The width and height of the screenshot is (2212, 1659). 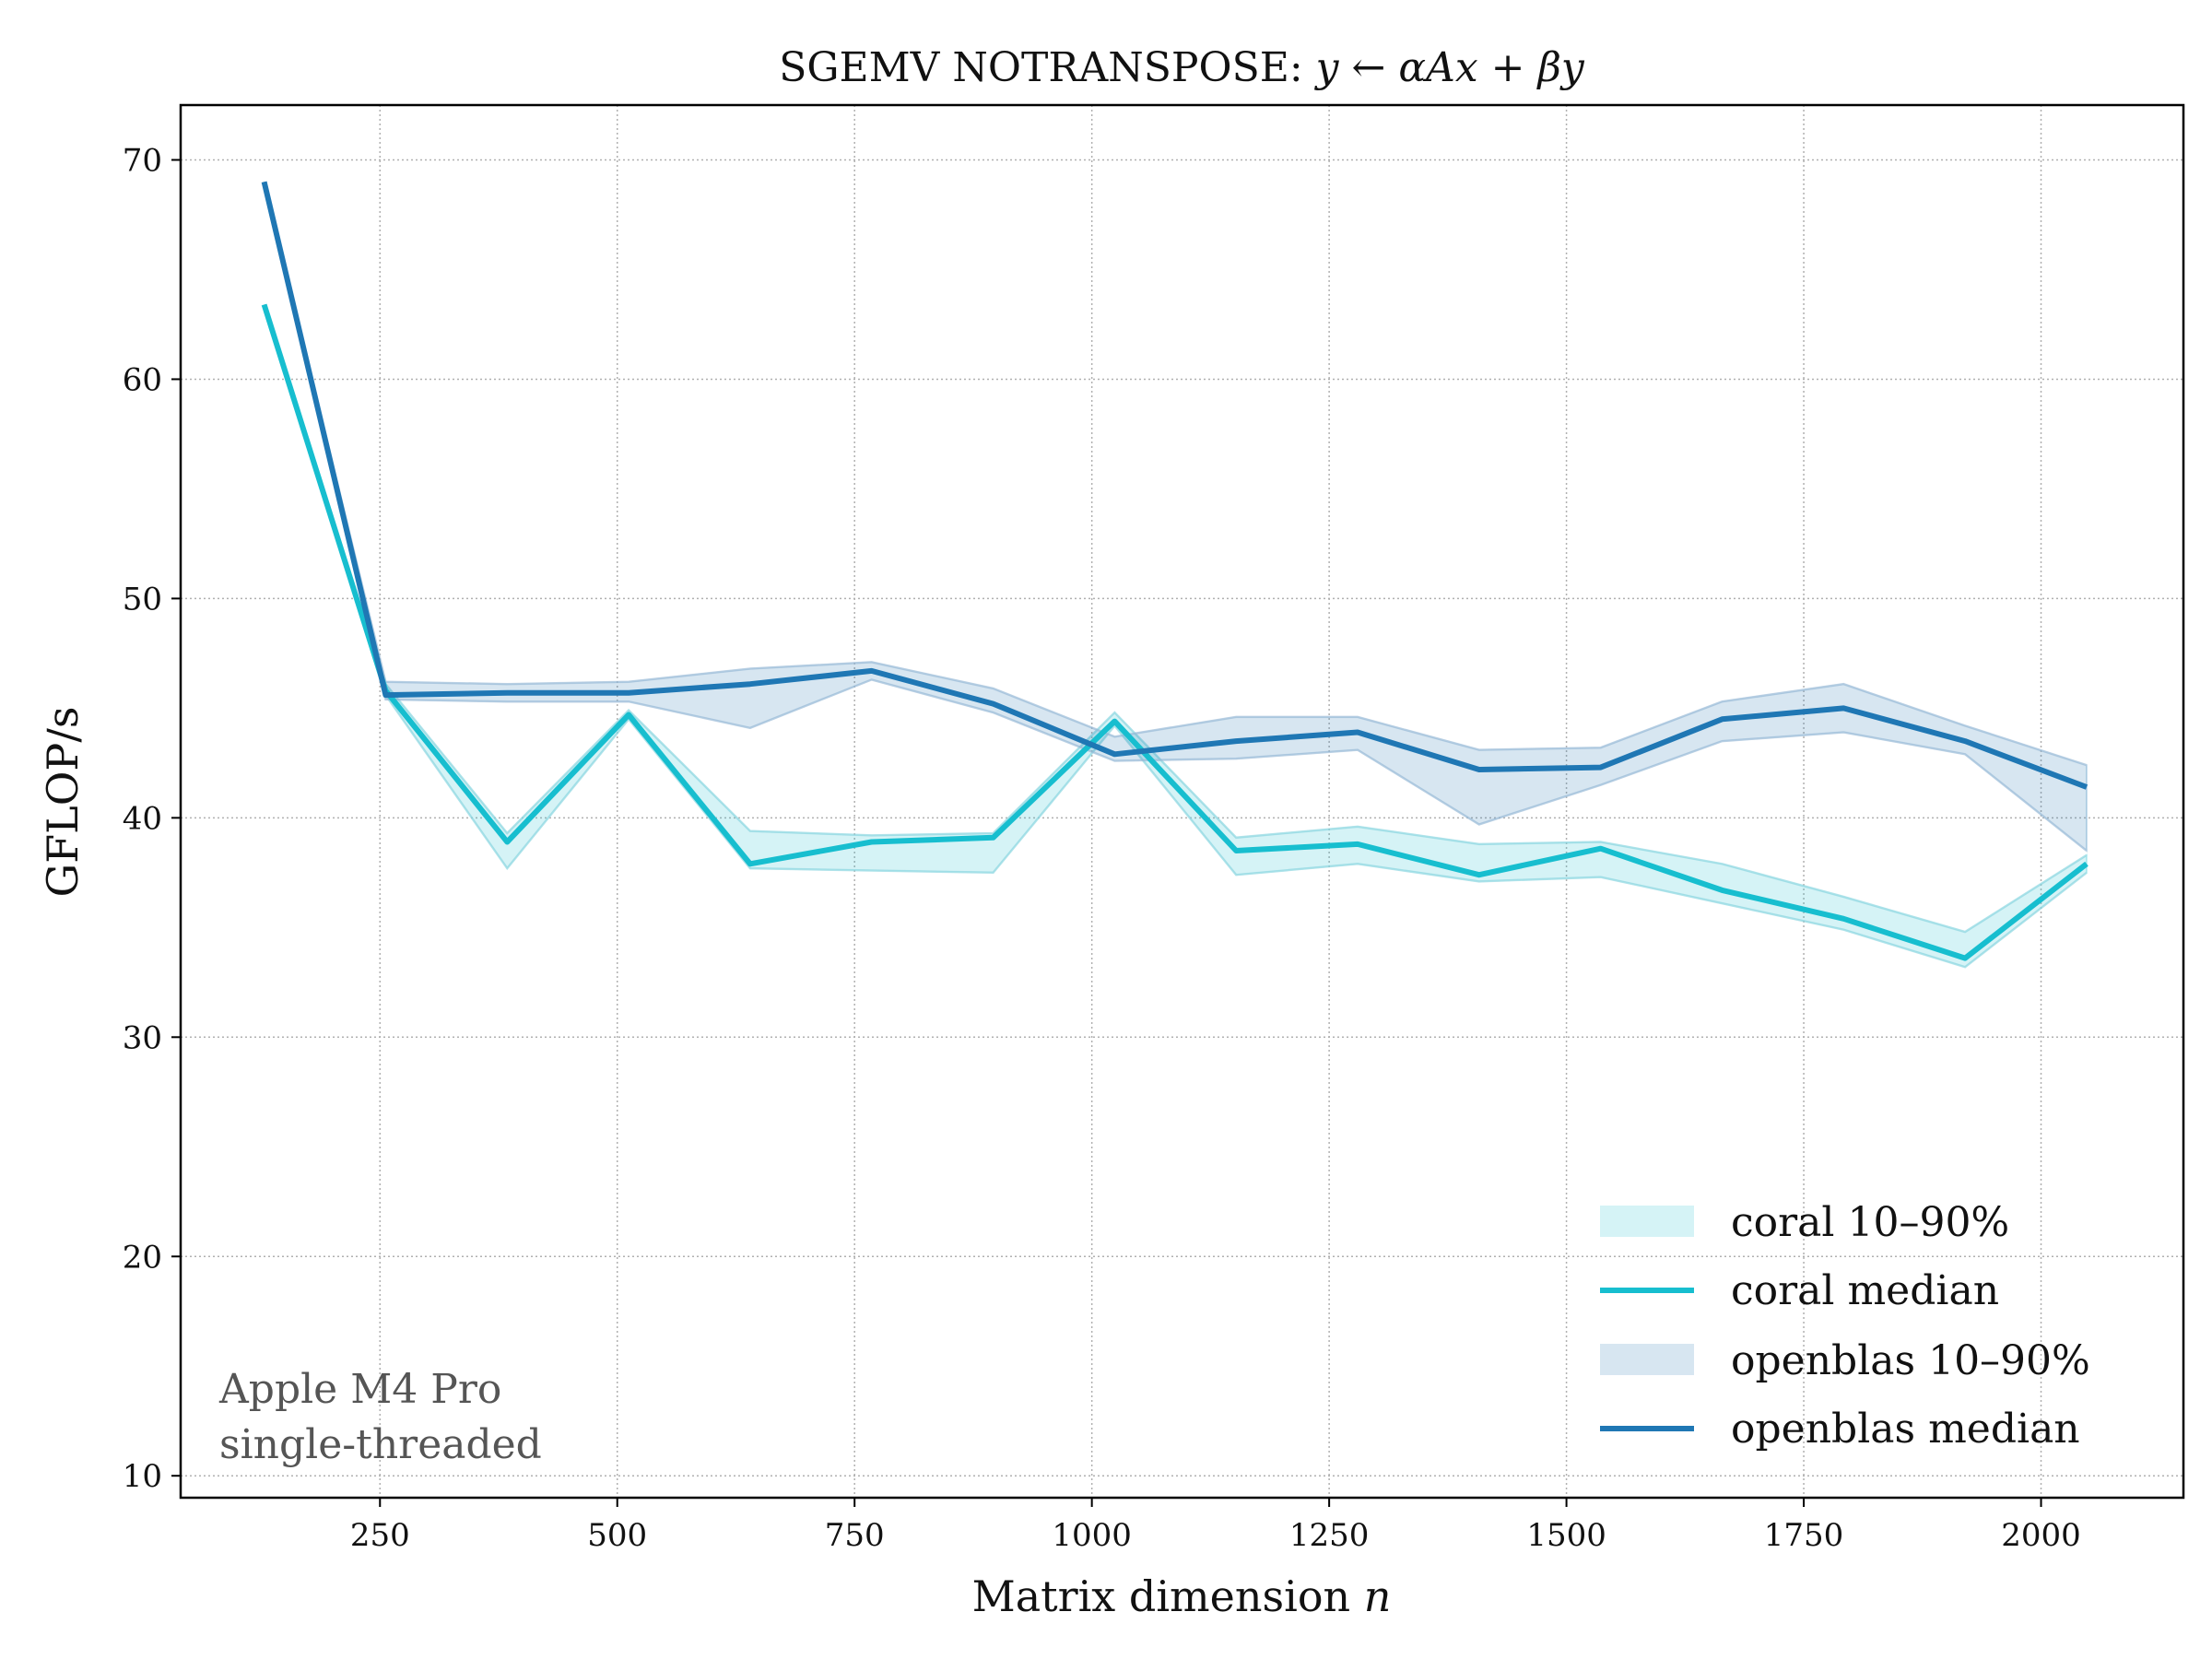 What do you see at coordinates (1566, 1535) in the screenshot?
I see `x-tick-label: 1500` at bounding box center [1566, 1535].